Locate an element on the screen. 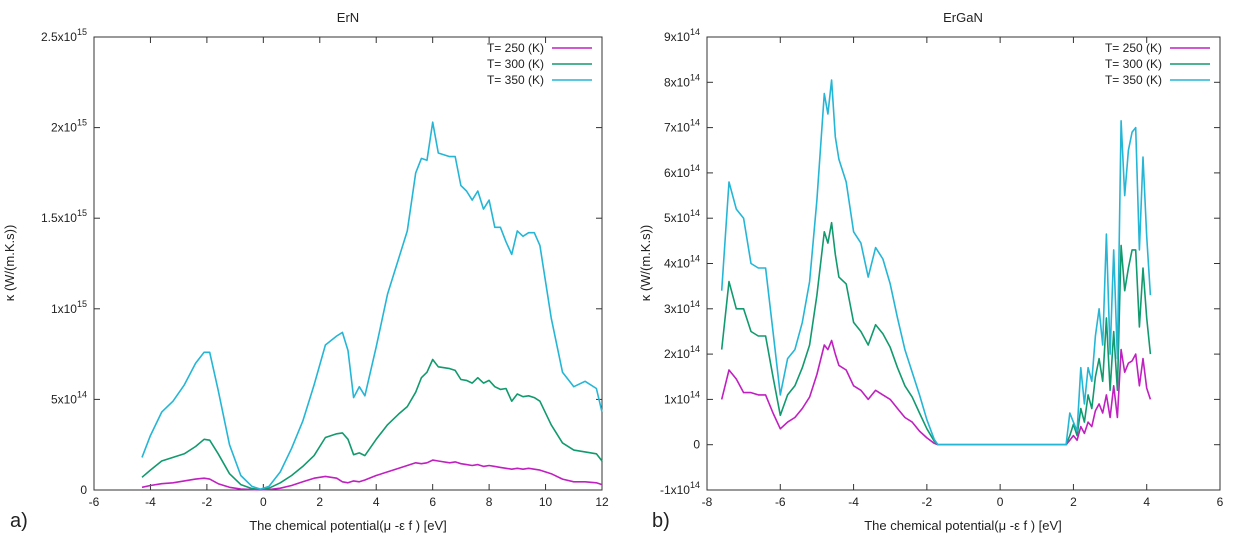 The image size is (1249, 547). chart-title: ErN is located at coordinates (348, 17).